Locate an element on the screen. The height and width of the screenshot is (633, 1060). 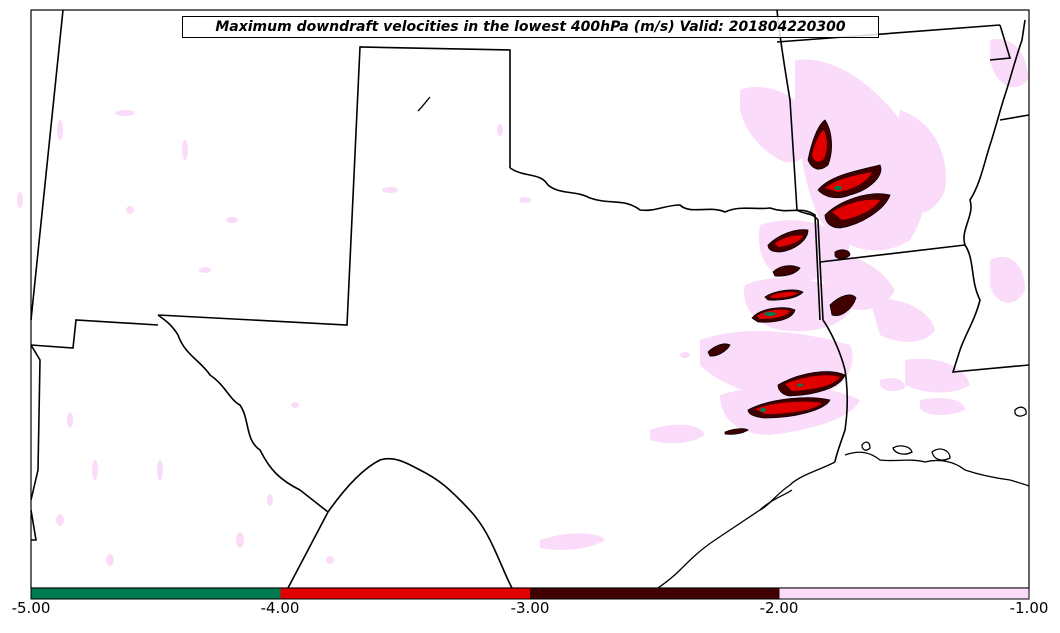
colorbar-tick-label: -5.00 is located at coordinates (31, 608).